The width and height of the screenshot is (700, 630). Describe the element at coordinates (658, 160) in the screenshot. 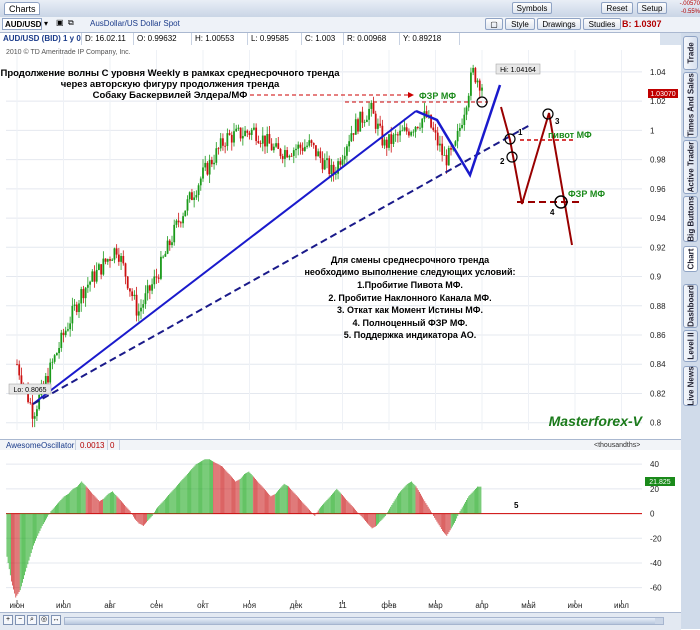

I see `price-tick-label: 0.98` at that location.